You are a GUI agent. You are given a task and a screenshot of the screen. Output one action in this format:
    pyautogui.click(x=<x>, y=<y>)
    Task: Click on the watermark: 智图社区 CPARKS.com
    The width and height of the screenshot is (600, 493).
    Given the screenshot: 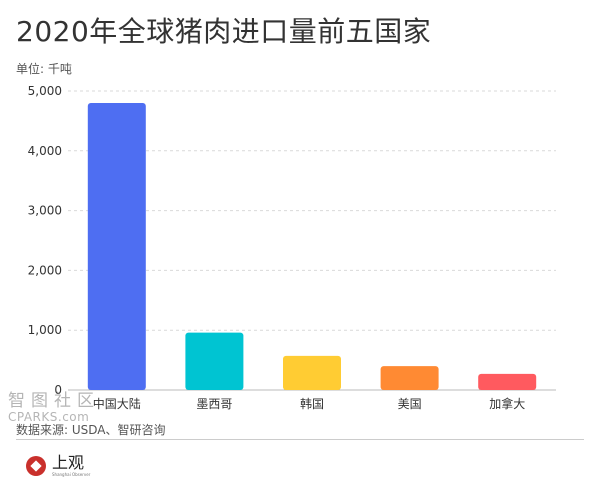 What is the action you would take?
    pyautogui.click(x=54, y=408)
    